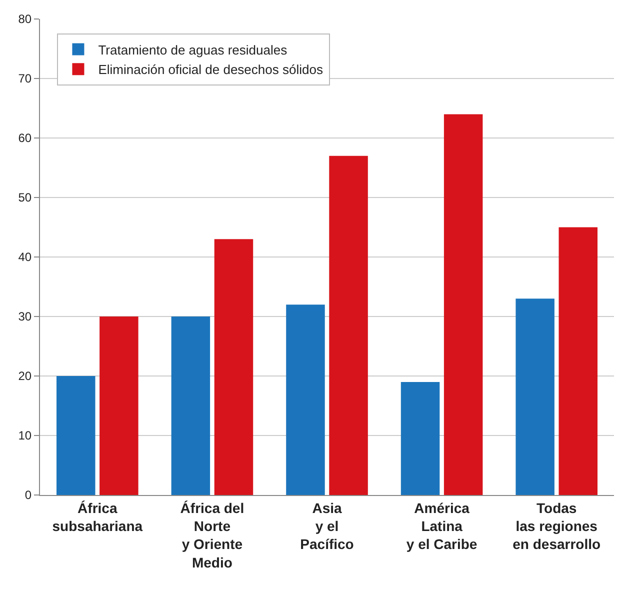 This screenshot has height=600, width=634. I want to click on y-tick-label: 50, so click(25, 197).